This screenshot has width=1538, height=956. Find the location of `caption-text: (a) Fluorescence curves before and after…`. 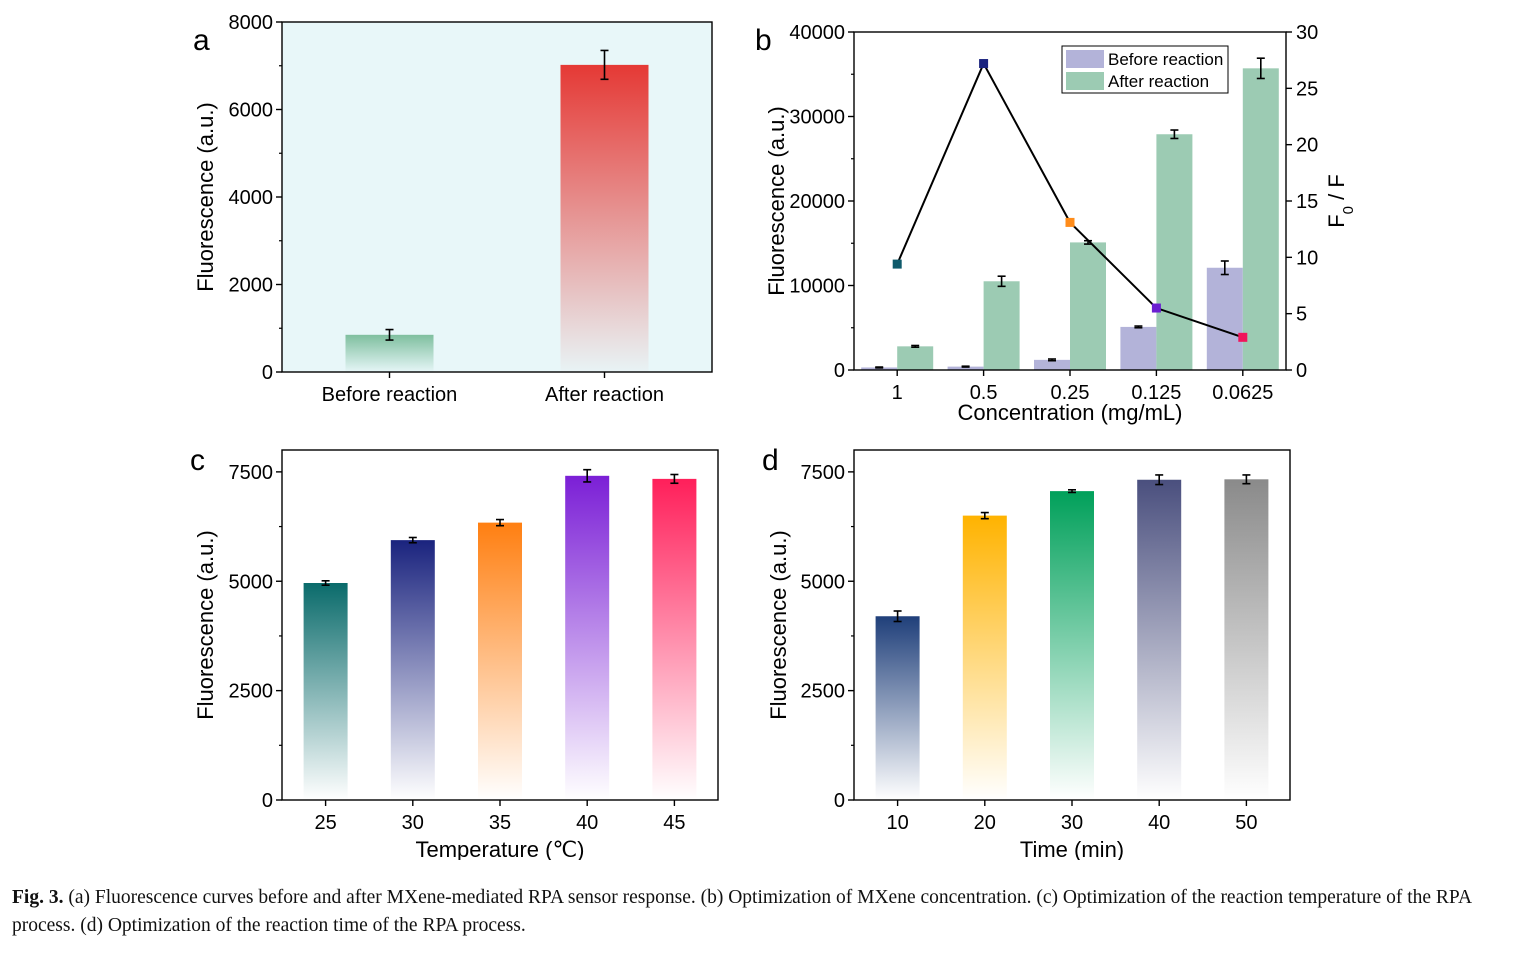

caption-text: (a) Fluorescence curves before and after… is located at coordinates (741, 911).